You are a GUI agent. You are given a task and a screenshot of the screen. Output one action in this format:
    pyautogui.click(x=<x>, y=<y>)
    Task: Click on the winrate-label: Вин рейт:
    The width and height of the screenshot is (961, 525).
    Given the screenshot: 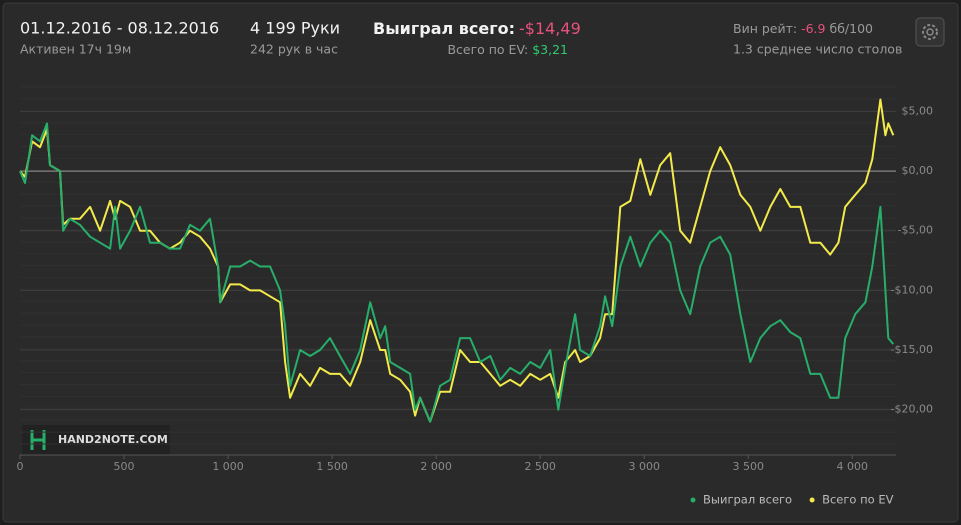 What is the action you would take?
    pyautogui.click(x=765, y=28)
    